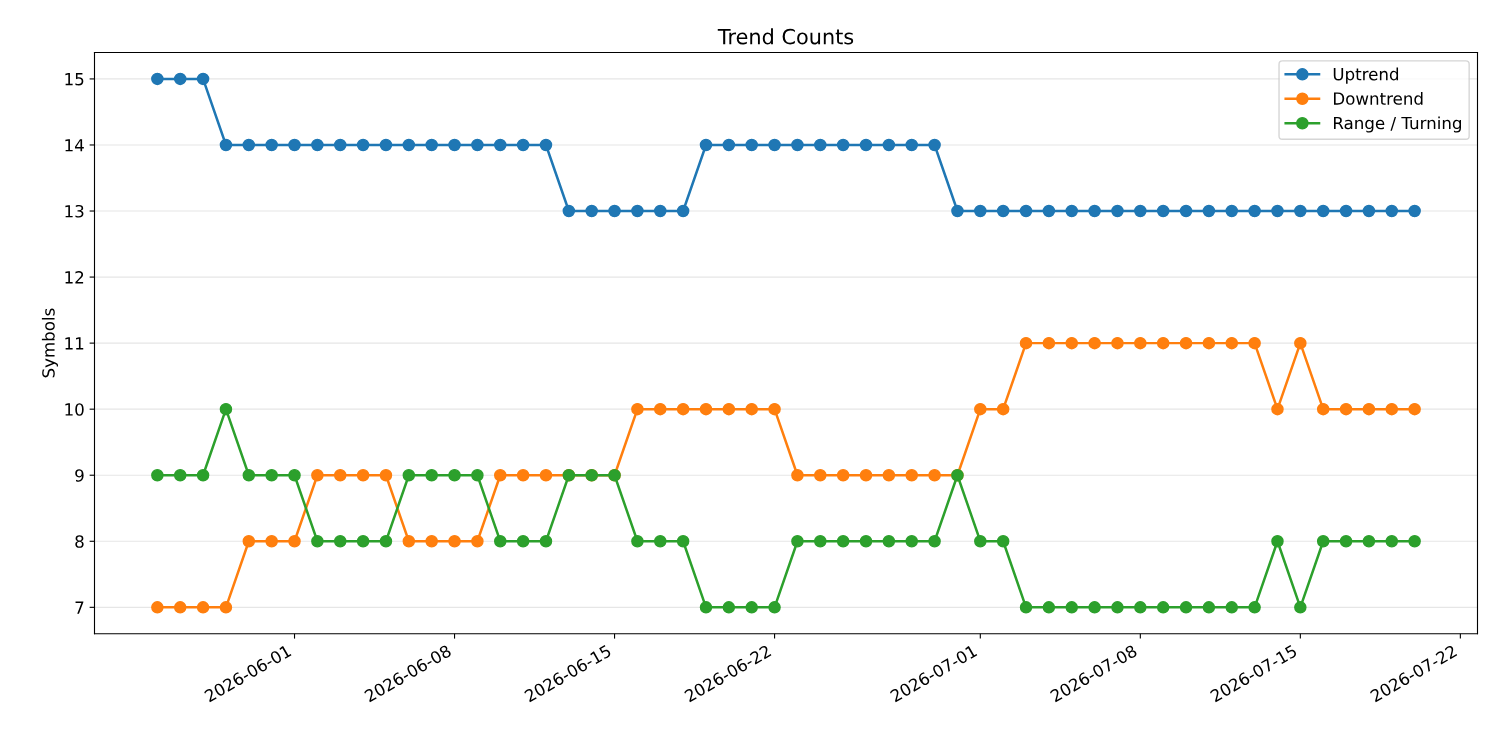  Describe the element at coordinates (74, 277) in the screenshot. I see `y-tick-label: 12` at that location.